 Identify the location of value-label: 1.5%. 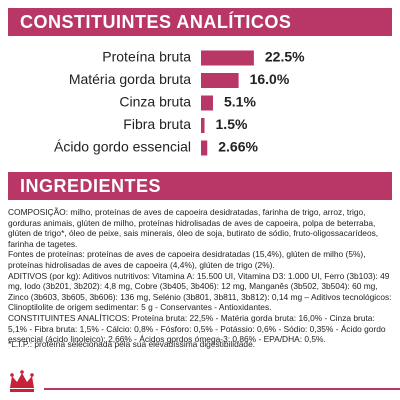
(232, 124).